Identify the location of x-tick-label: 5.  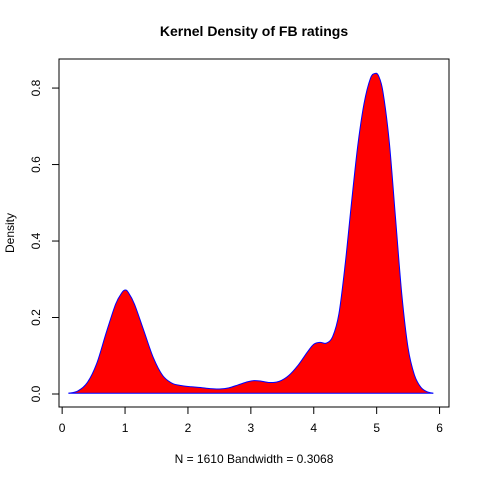
(376, 428).